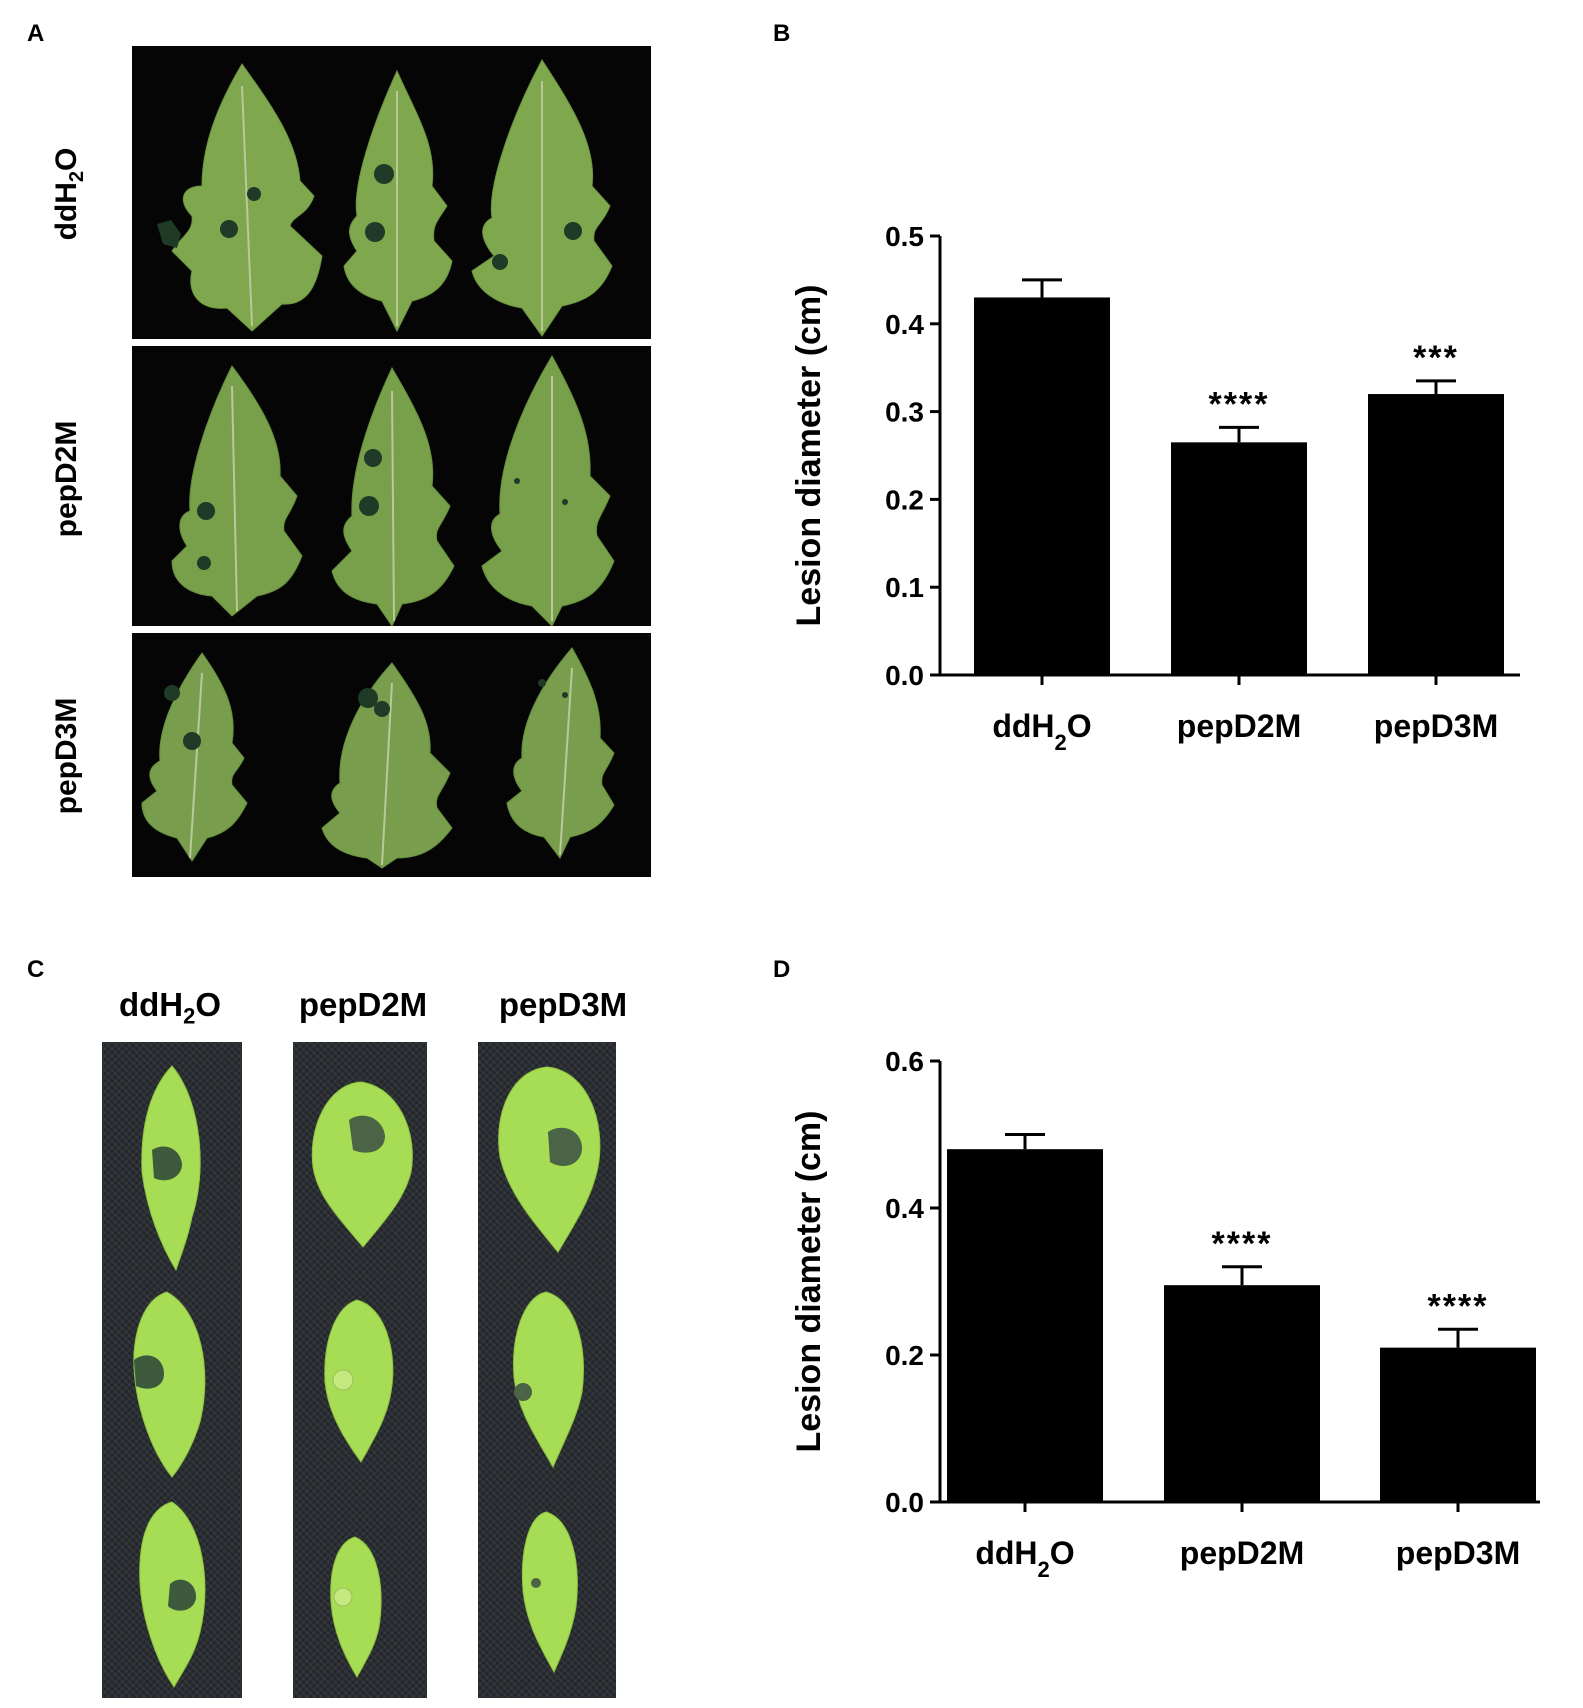  I want to click on y-tick-label: 0.3, so click(904, 412).